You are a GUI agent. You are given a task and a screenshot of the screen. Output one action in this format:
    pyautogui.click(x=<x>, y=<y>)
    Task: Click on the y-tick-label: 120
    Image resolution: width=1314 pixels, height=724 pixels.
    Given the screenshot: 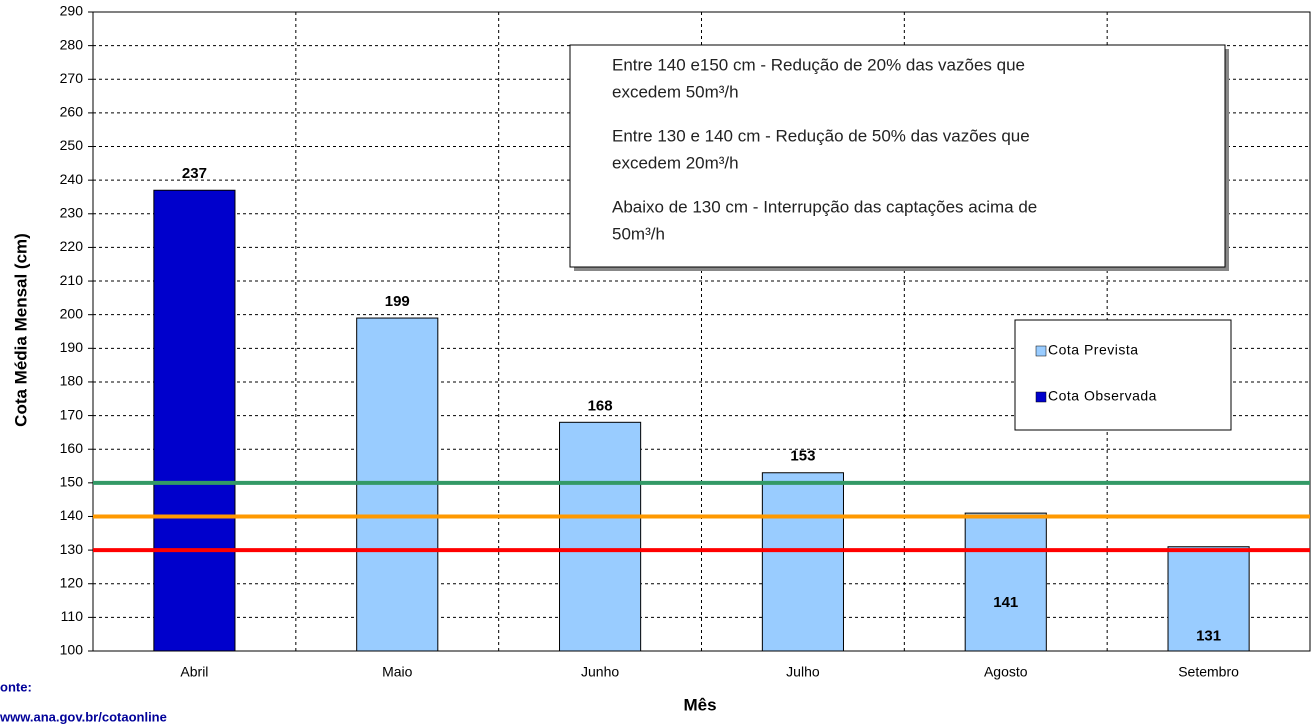 What is the action you would take?
    pyautogui.click(x=72, y=582)
    